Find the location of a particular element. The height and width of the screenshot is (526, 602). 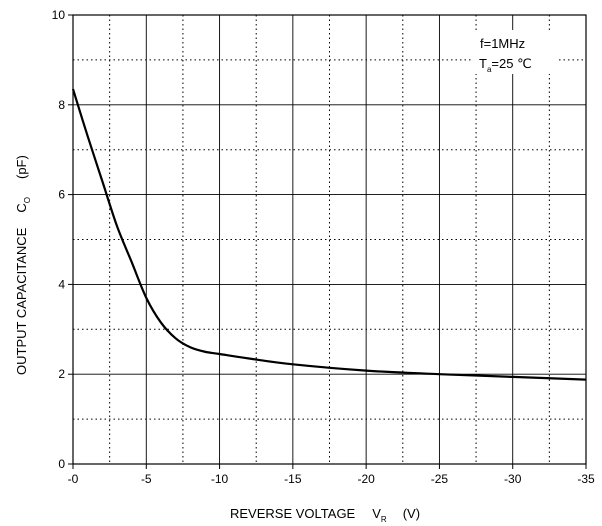

x-tick-label: -35 is located at coordinates (586, 479).